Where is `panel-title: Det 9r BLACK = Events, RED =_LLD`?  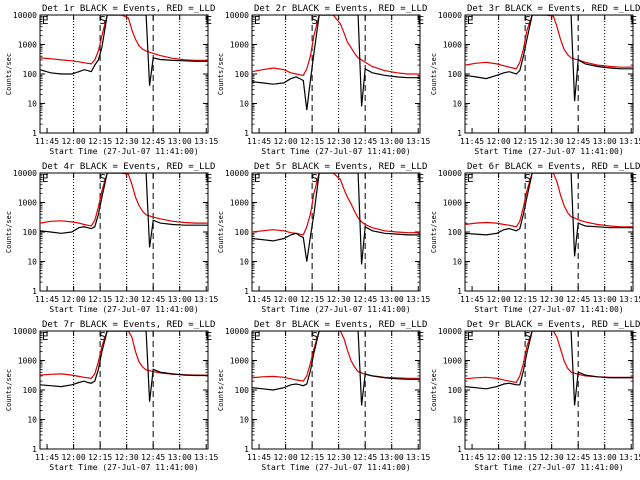
panel-title: Det 9r BLACK = Events, RED =_LLD is located at coordinates (553, 325).